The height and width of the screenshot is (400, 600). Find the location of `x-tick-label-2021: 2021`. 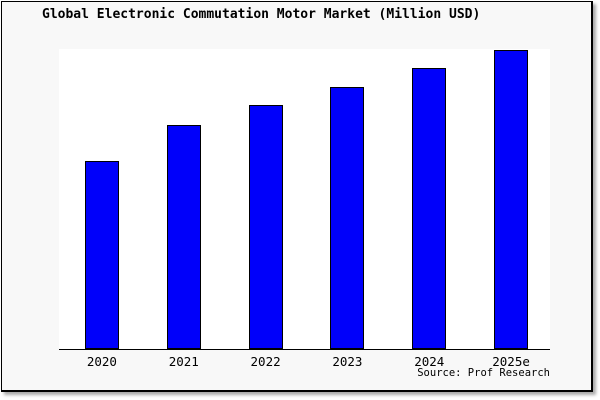

x-tick-label-2021: 2021 is located at coordinates (183, 361).